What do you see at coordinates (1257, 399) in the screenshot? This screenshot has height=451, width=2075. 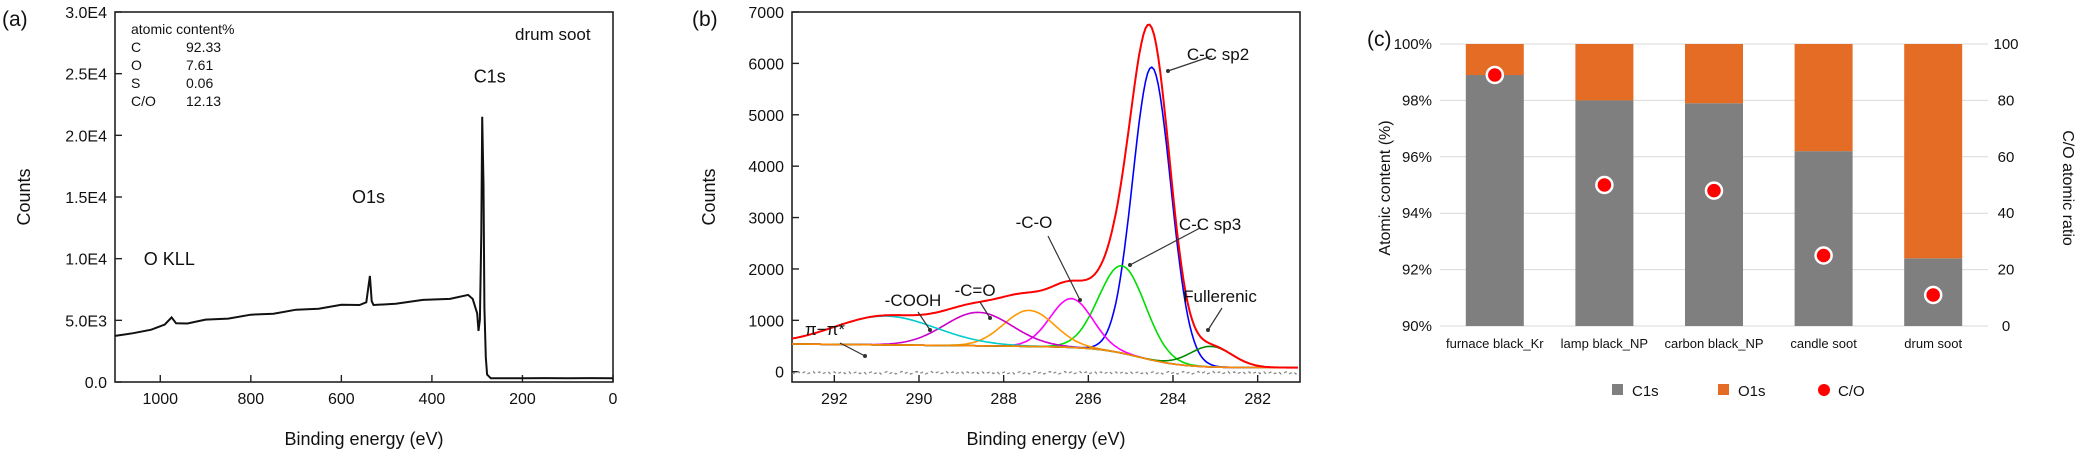 I see `x-tick-label-b: 282` at bounding box center [1257, 399].